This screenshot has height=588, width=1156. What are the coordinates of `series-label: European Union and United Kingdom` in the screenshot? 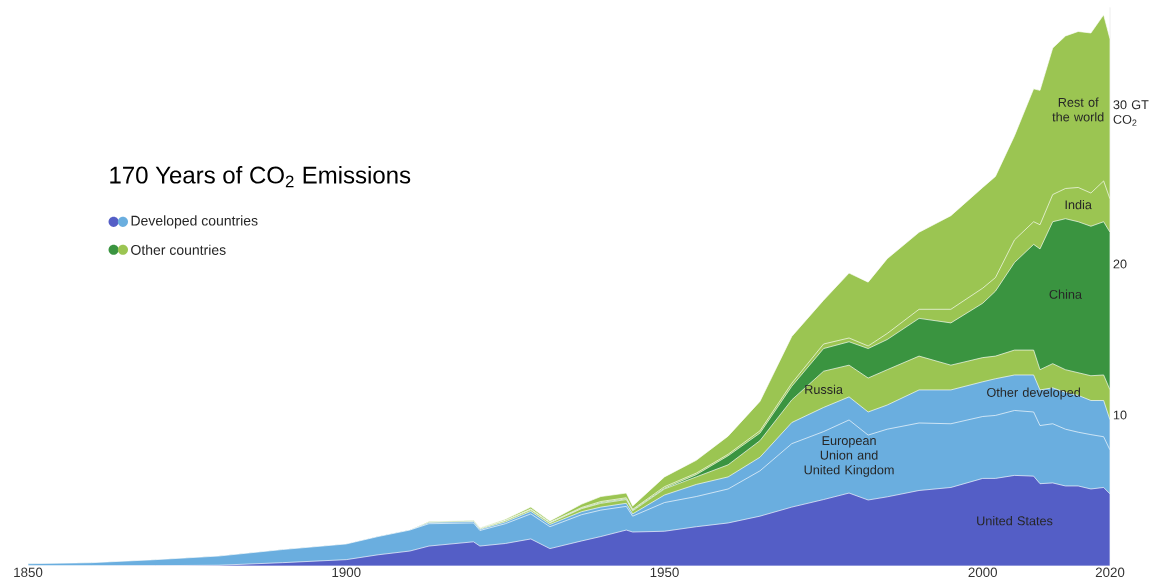 It's located at (849, 456).